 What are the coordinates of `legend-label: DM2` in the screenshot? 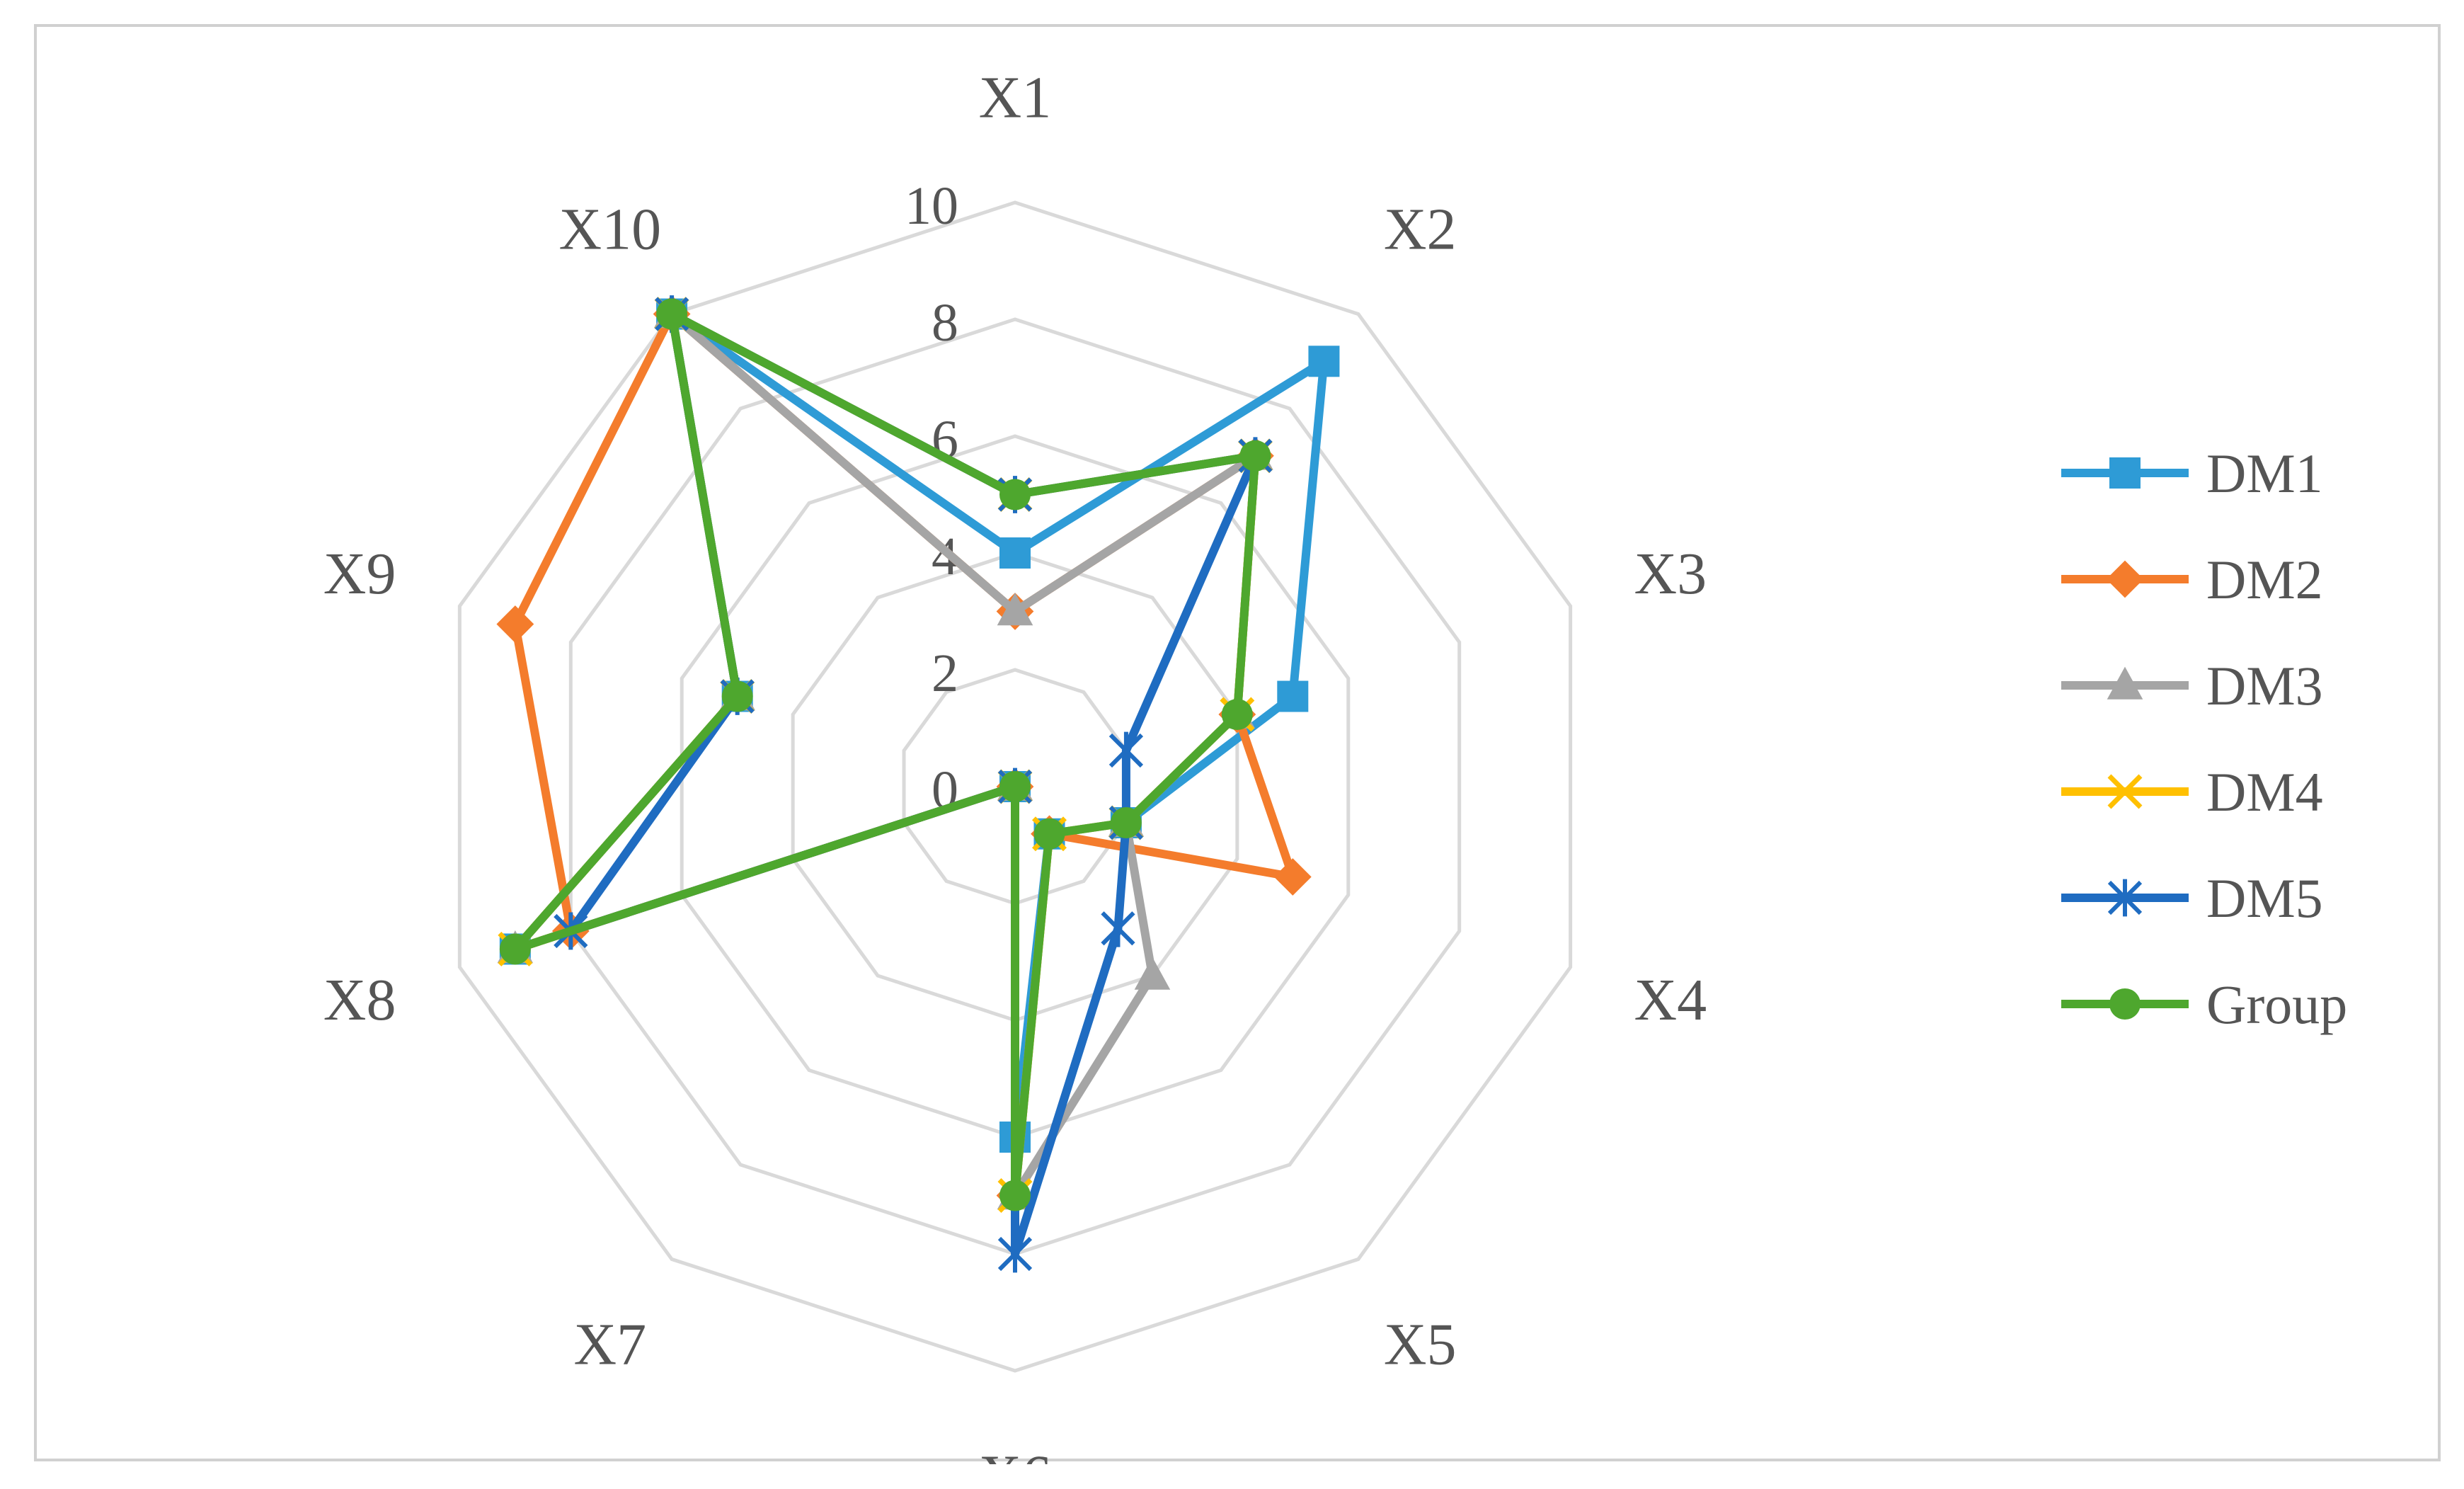 It's located at (2264, 580).